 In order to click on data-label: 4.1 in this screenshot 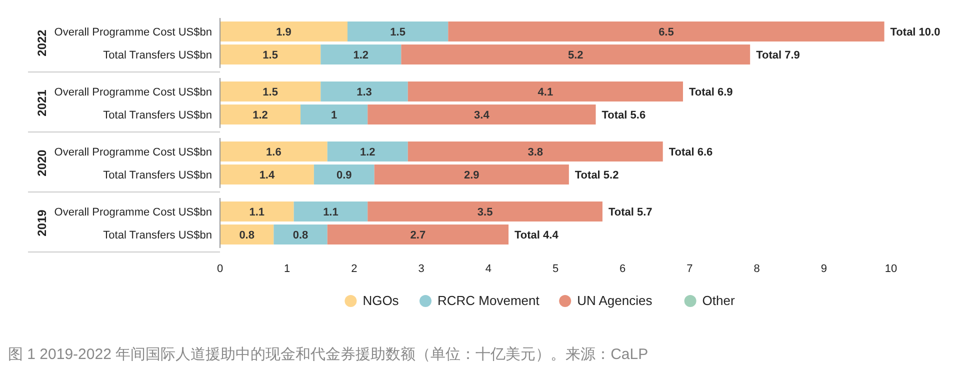, I will do `click(546, 92)`.